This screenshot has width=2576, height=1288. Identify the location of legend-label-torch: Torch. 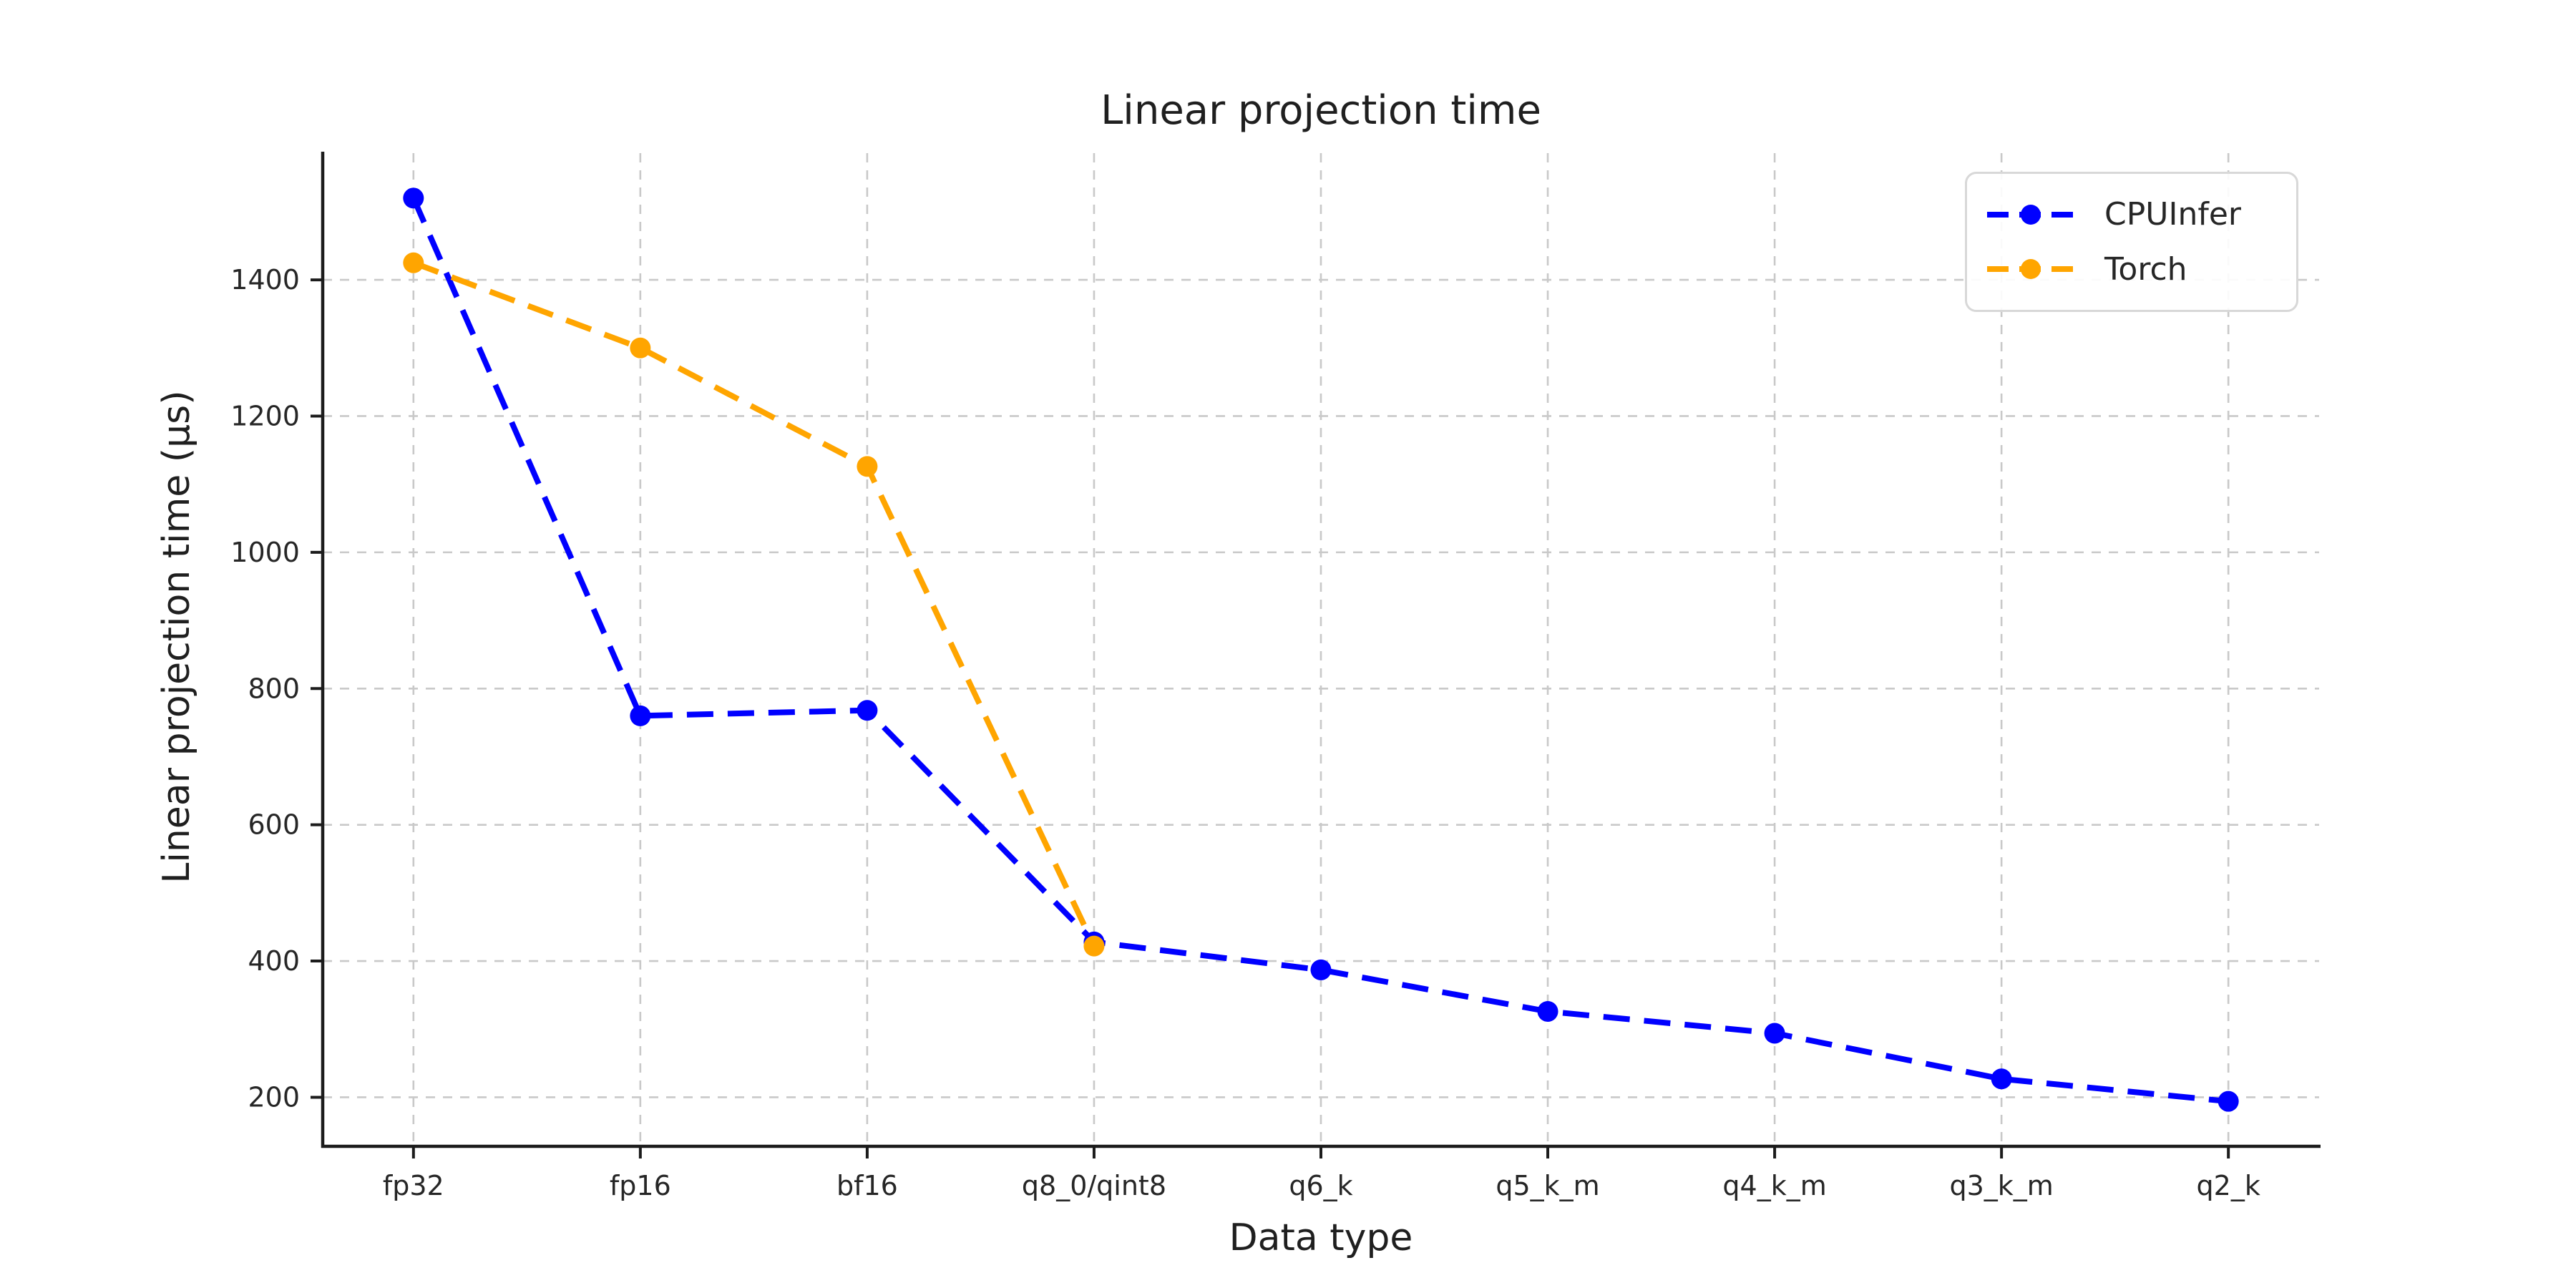
(2145, 269).